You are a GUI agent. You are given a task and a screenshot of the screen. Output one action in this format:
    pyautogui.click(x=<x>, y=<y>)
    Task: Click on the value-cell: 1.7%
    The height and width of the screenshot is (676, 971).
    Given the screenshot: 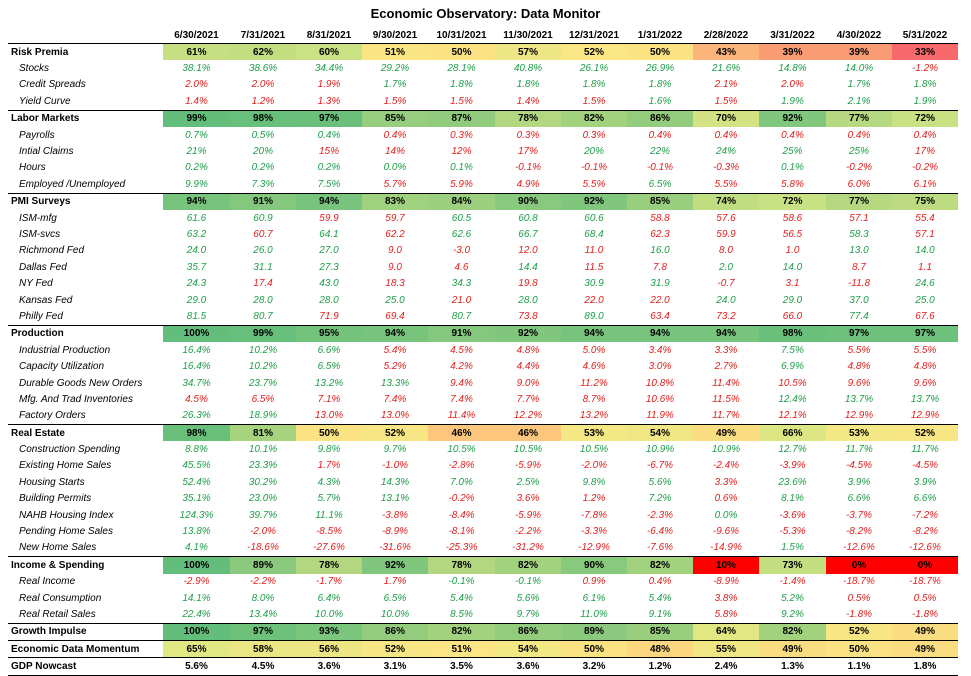 What is the action you would take?
    pyautogui.click(x=859, y=85)
    